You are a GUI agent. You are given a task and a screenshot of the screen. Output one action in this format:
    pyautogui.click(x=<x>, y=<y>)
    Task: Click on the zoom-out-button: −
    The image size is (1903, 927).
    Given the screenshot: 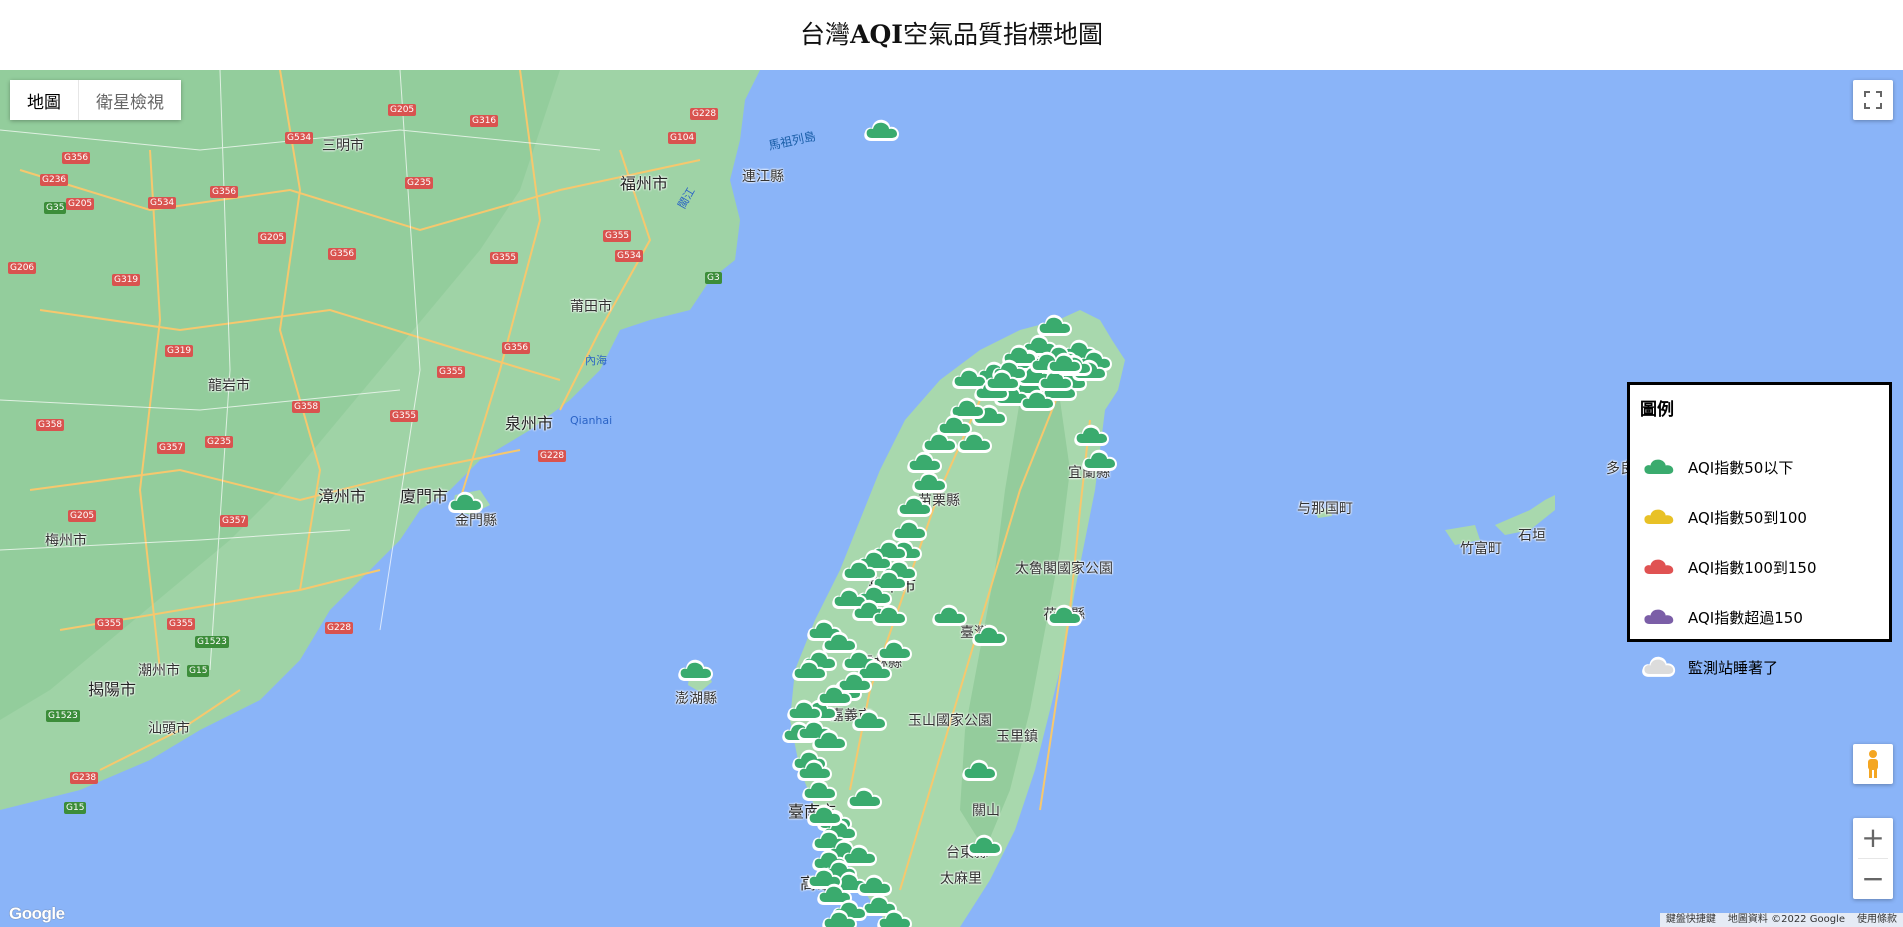 What is the action you would take?
    pyautogui.click(x=1873, y=879)
    